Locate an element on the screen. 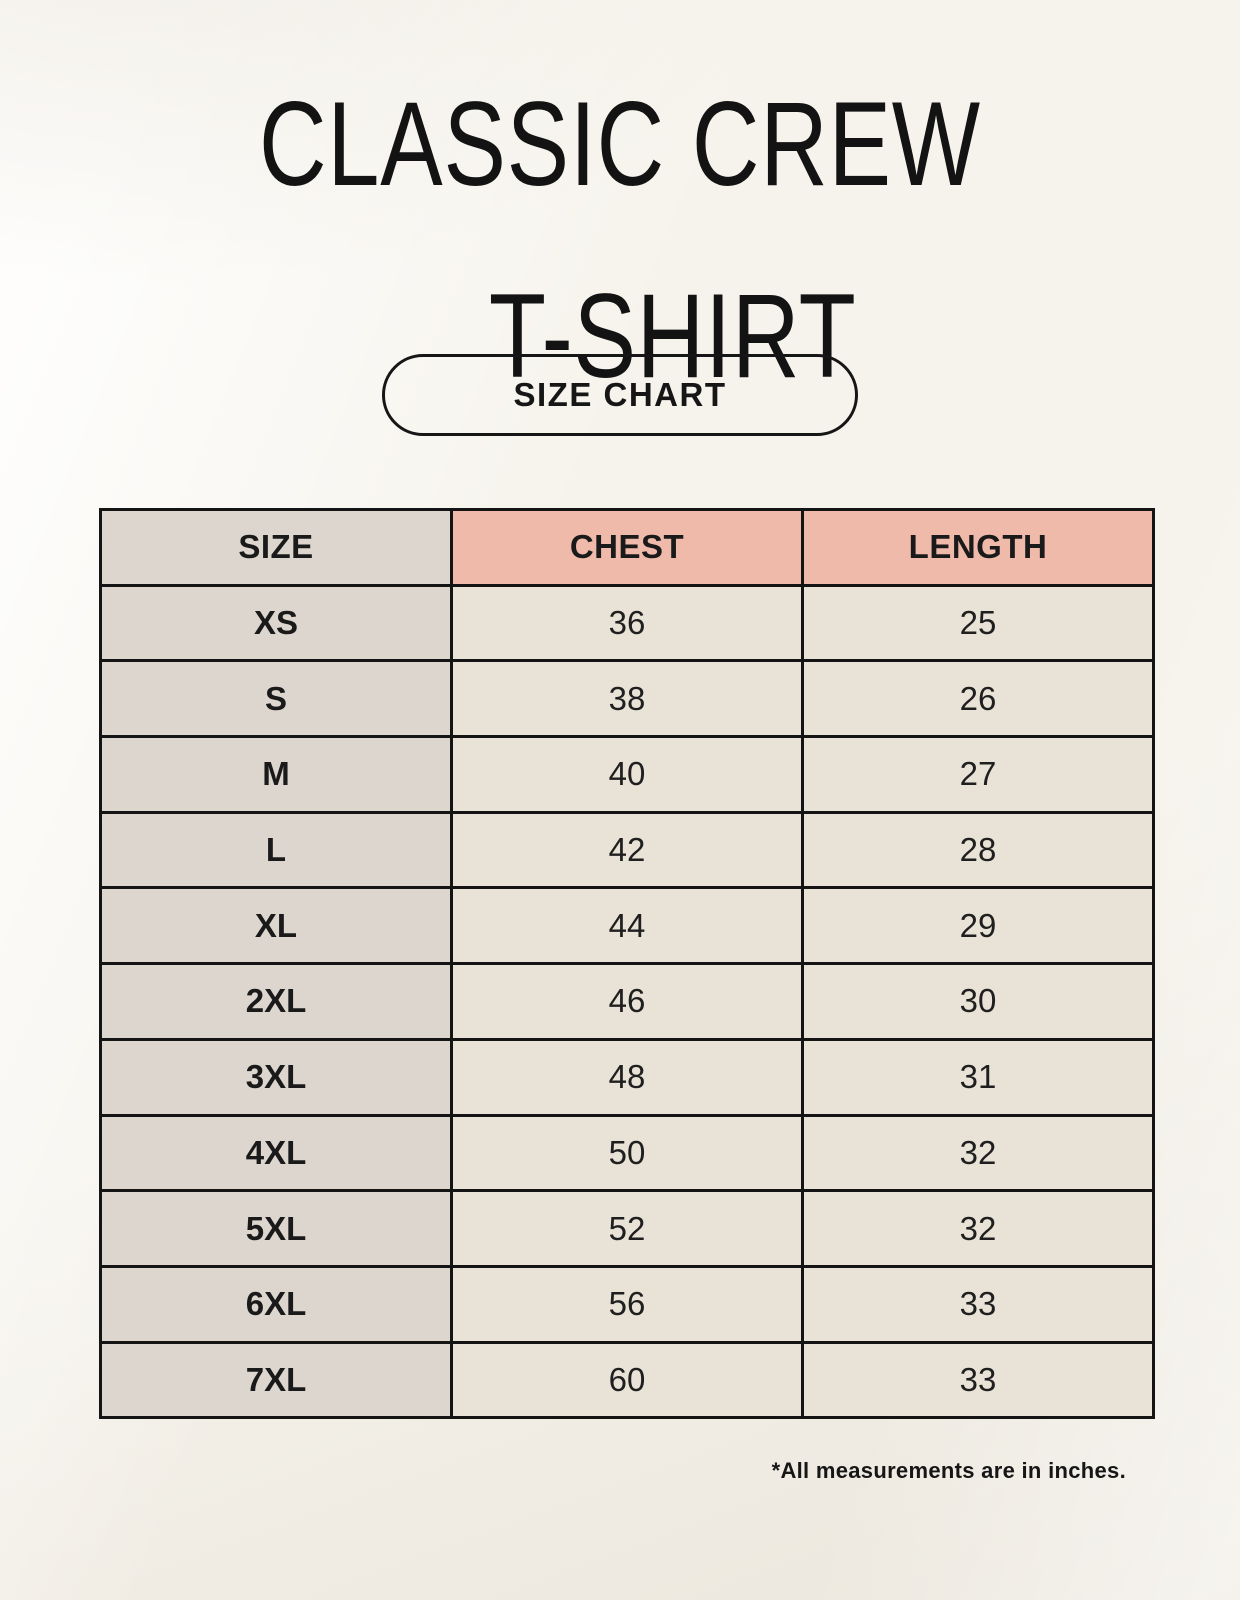 Image resolution: width=1240 pixels, height=1600 pixels. chest-cell: 44 is located at coordinates (627, 926).